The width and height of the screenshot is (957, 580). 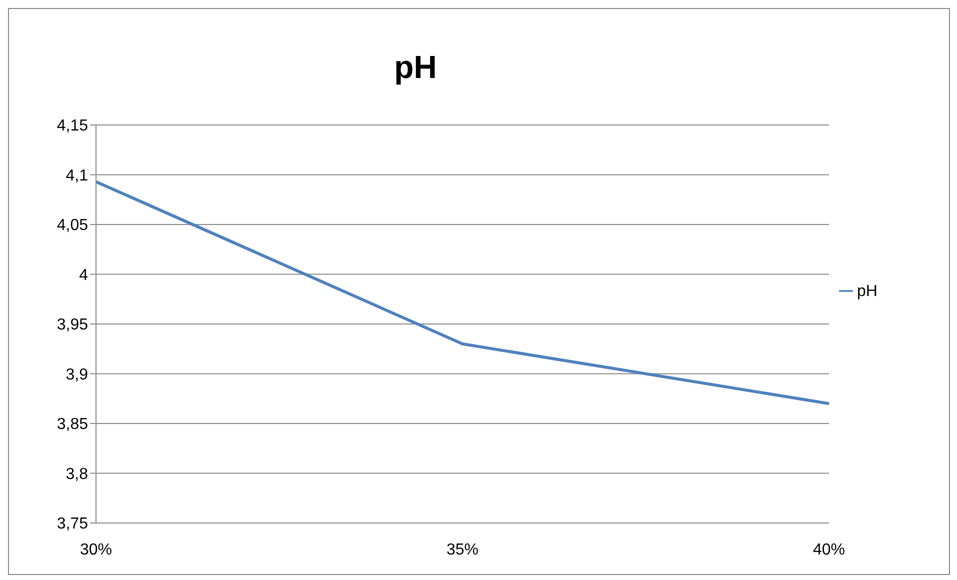 I want to click on y-tick-label: 3,95, so click(x=72, y=325).